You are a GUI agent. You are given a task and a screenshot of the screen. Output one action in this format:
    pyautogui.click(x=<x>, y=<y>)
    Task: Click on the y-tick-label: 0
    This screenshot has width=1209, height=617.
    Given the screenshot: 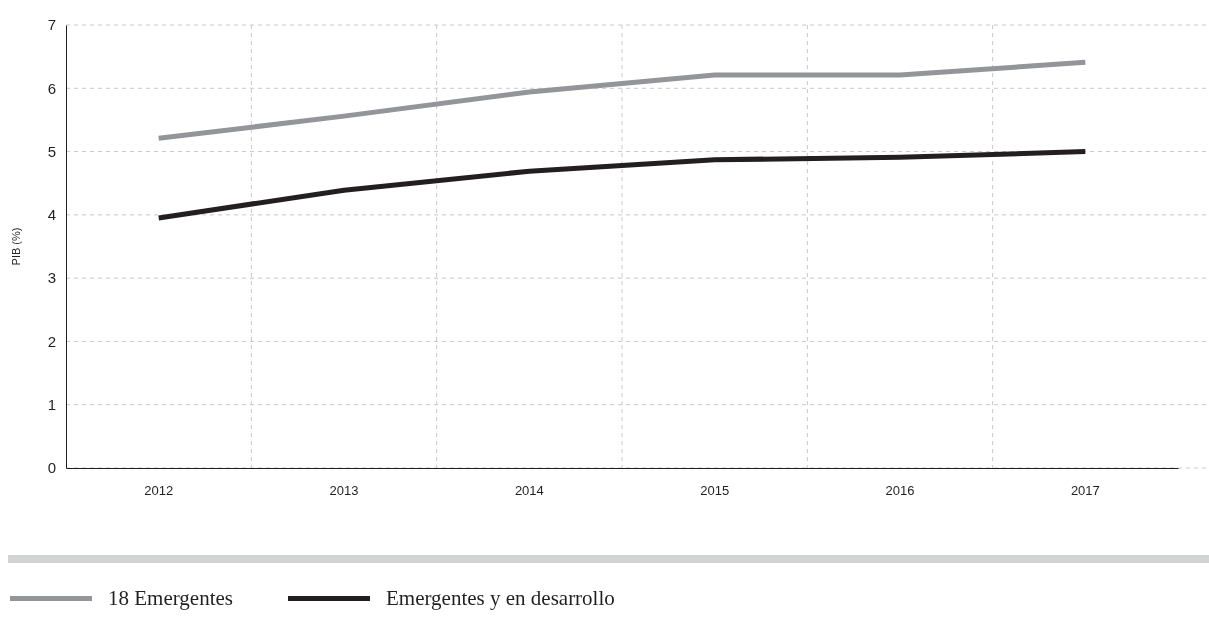 What is the action you would take?
    pyautogui.click(x=51, y=468)
    